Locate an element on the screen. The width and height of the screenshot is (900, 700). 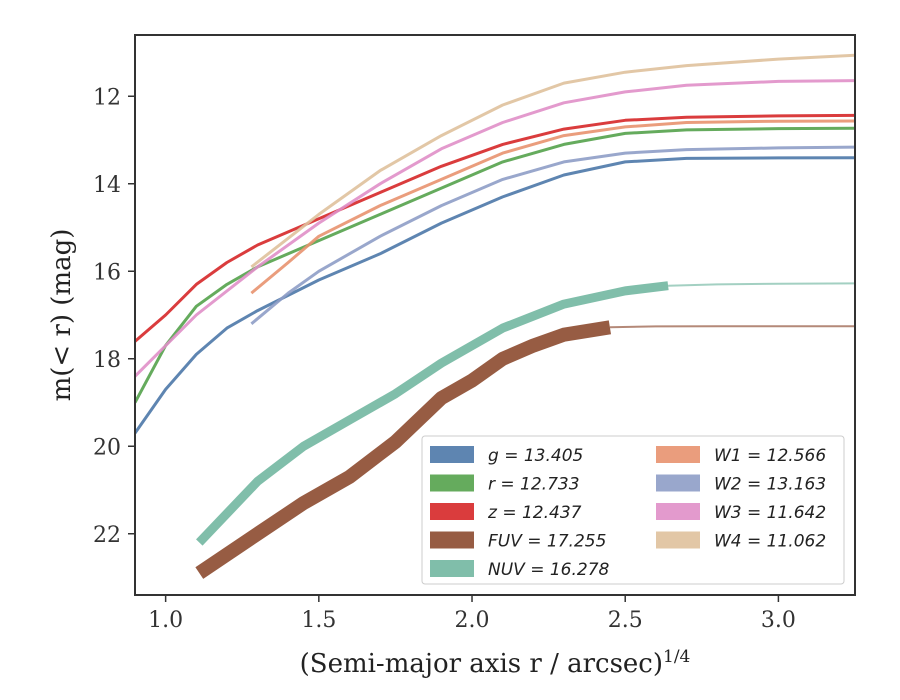
x-axis-label-exponent: 1/4 is located at coordinates (676, 657).